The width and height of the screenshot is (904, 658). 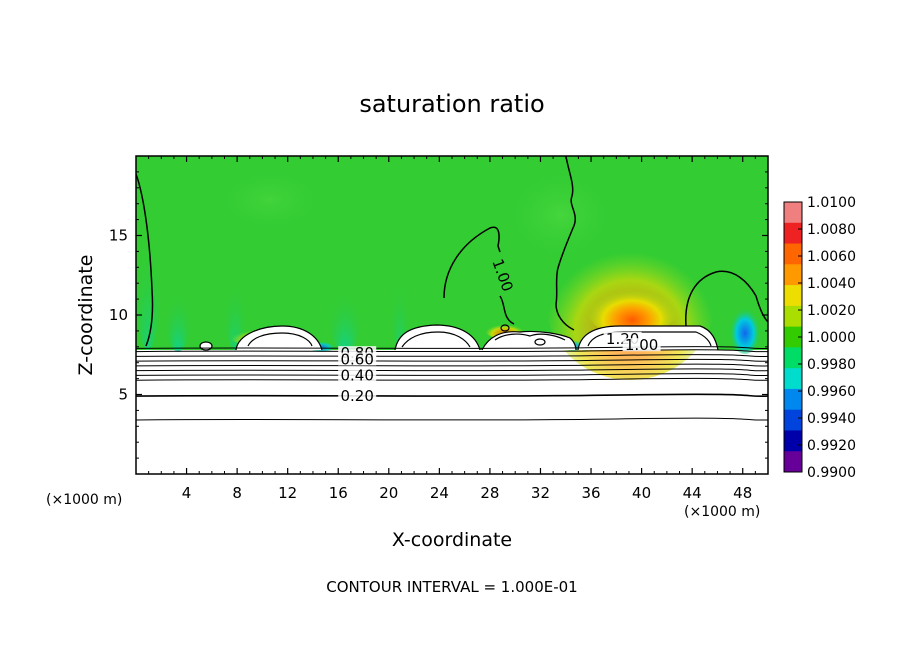 What do you see at coordinates (641, 493) in the screenshot?
I see `x-tick-label: 40` at bounding box center [641, 493].